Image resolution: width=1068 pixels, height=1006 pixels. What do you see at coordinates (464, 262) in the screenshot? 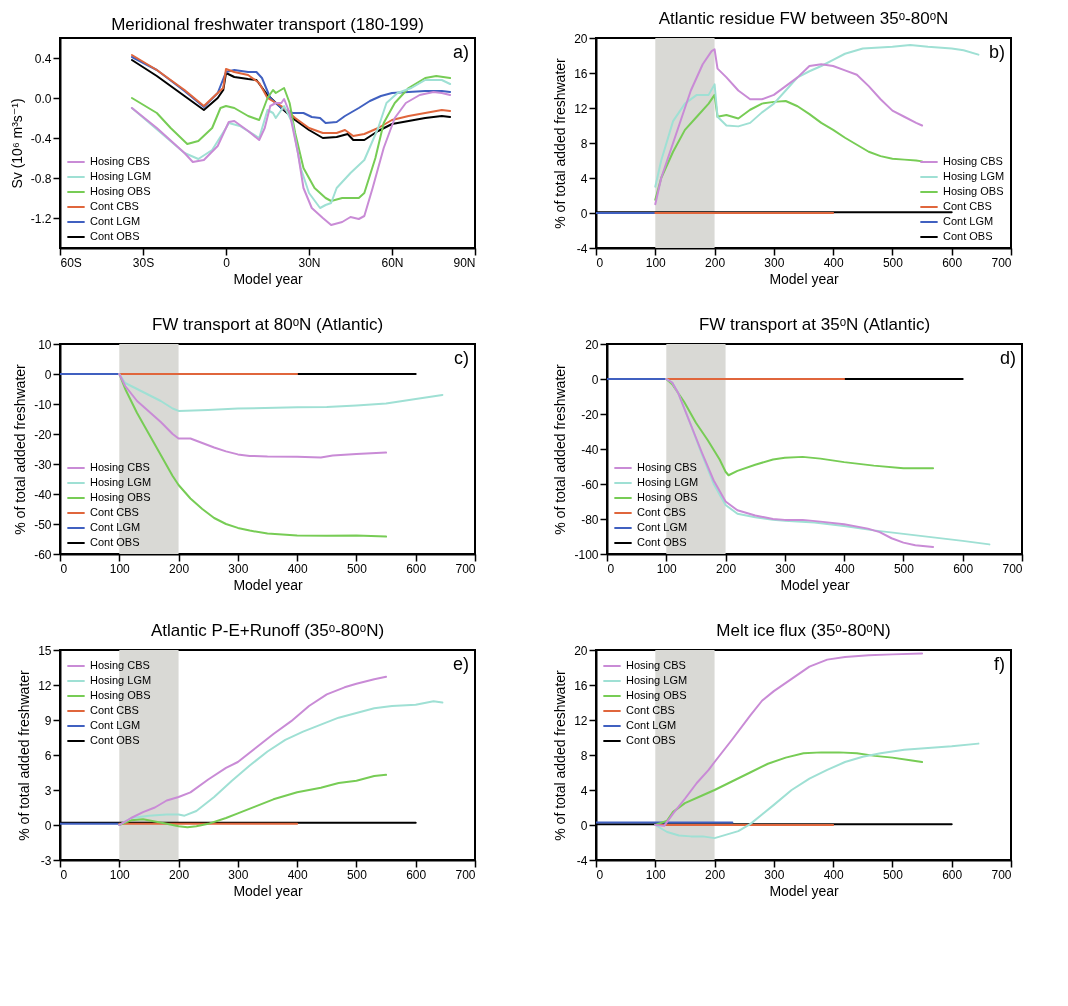
I see `x-tick-label: 90N` at bounding box center [464, 262].